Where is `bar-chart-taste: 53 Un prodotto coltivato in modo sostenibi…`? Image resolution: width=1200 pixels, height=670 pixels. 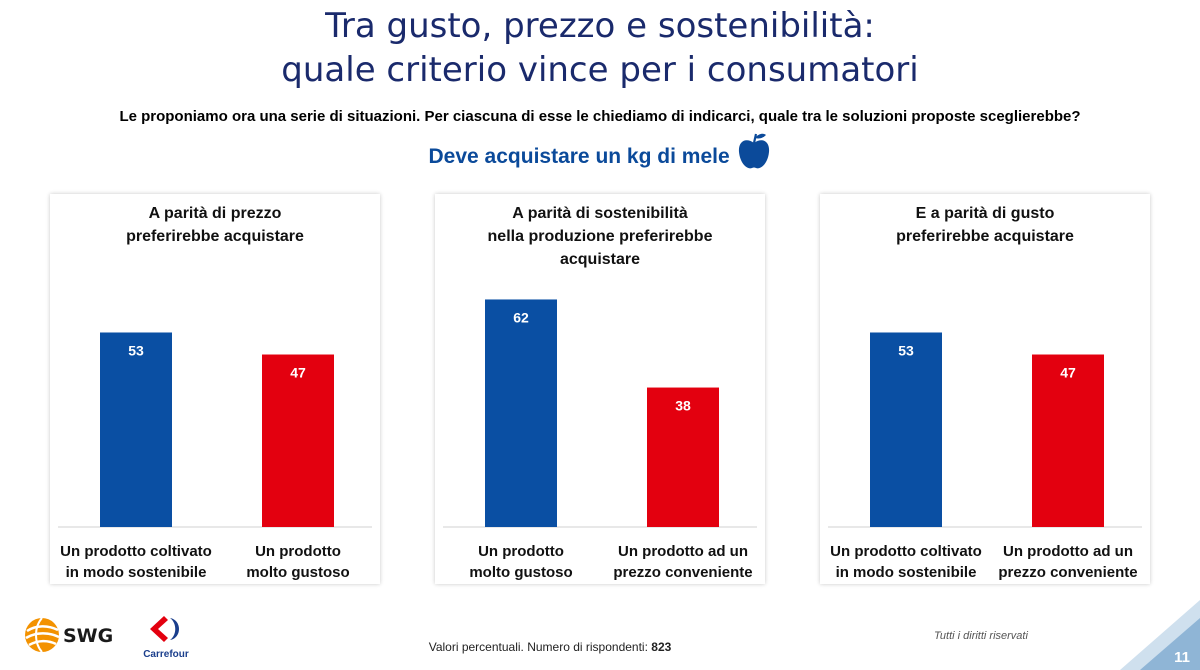
bar-chart-taste: 53 Un prodotto coltivato in modo sostenibi… is located at coordinates (985, 456).